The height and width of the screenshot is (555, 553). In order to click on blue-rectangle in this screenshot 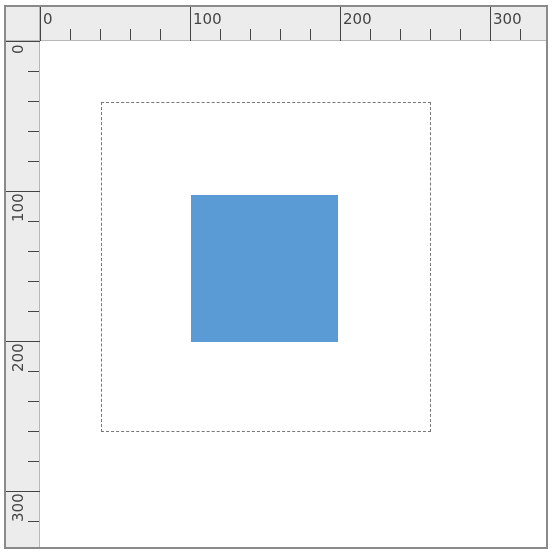, I will do `click(264, 268)`.